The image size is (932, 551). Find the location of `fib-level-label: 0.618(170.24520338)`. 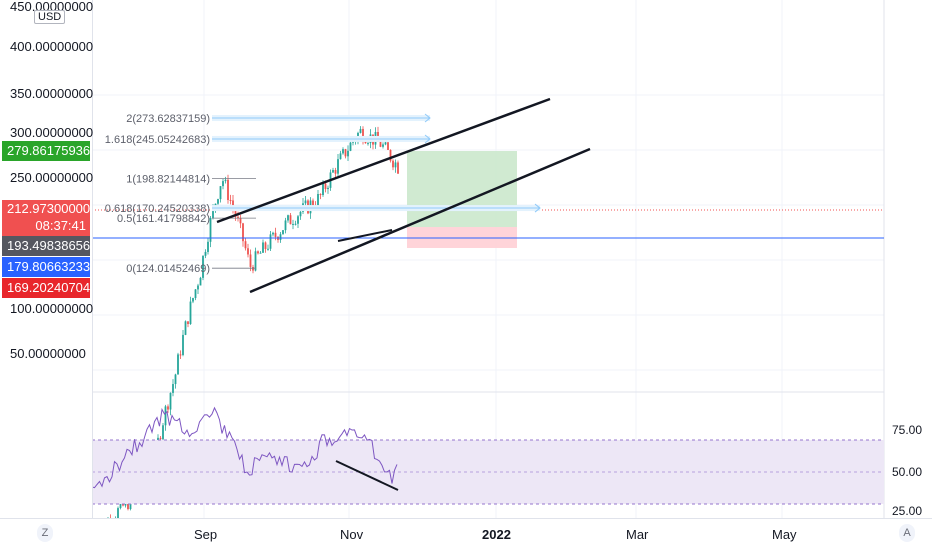

fib-level-label: 0.618(170.24520338) is located at coordinates (157, 209).